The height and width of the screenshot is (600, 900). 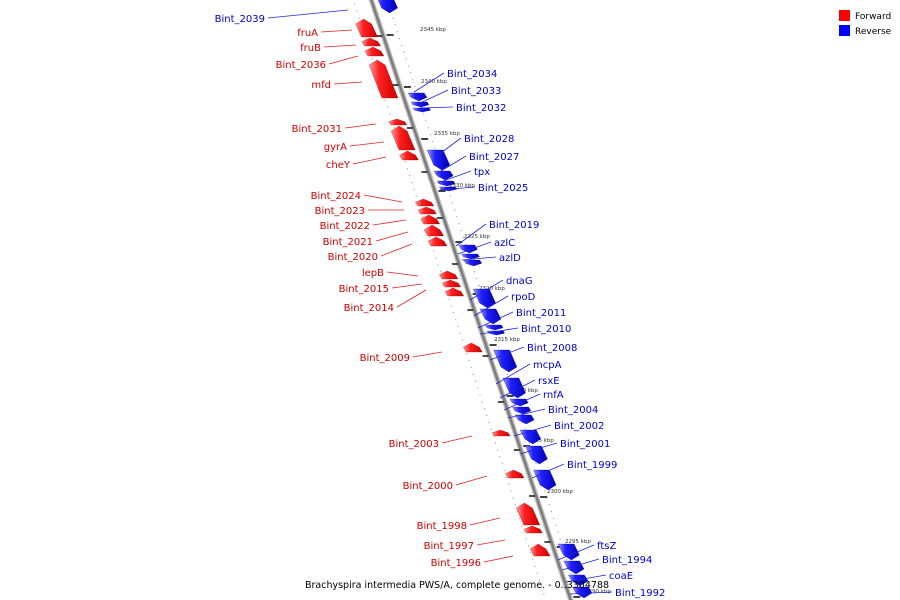 I want to click on forward-gene-label: Bint_1996, so click(x=456, y=563).